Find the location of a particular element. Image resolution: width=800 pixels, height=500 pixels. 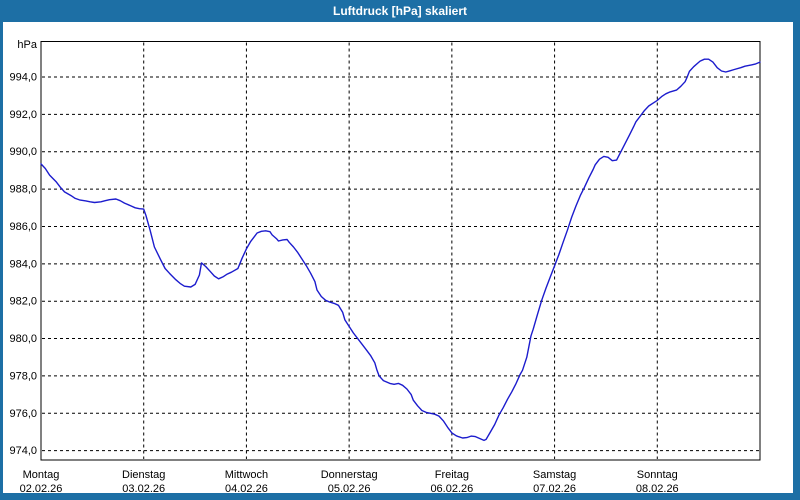

y-unit-label: hPa is located at coordinates (27, 45).